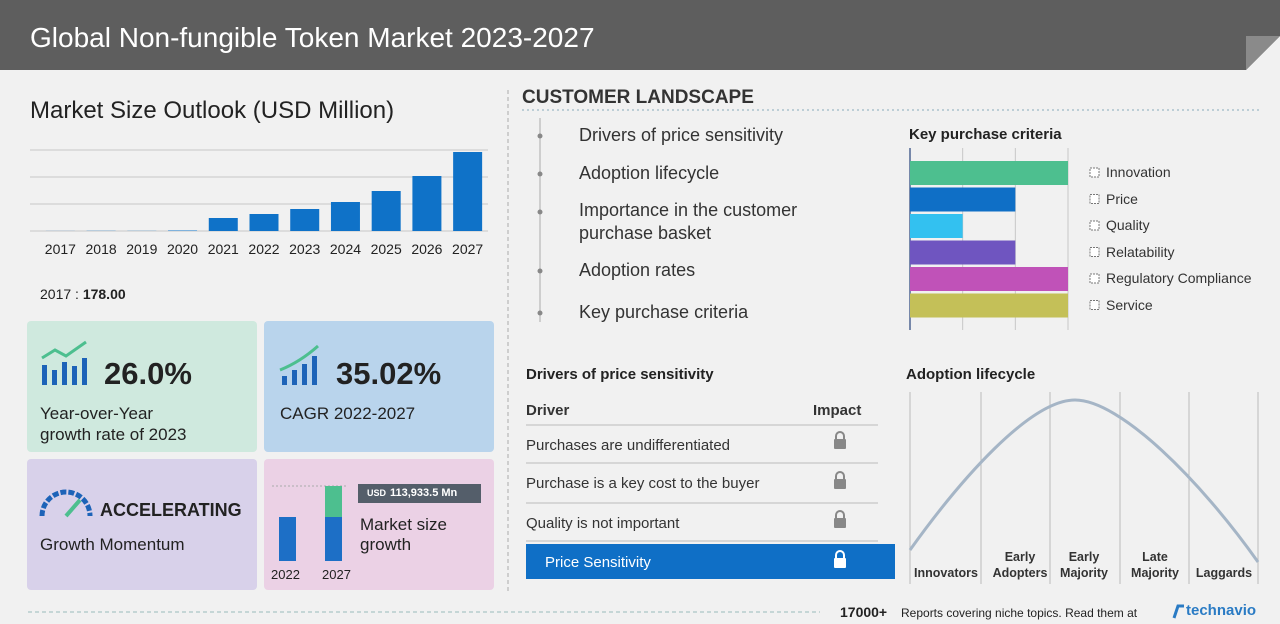 The height and width of the screenshot is (624, 1280). Describe the element at coordinates (468, 249) in the screenshot. I see `x-tick-label: 2027` at that location.